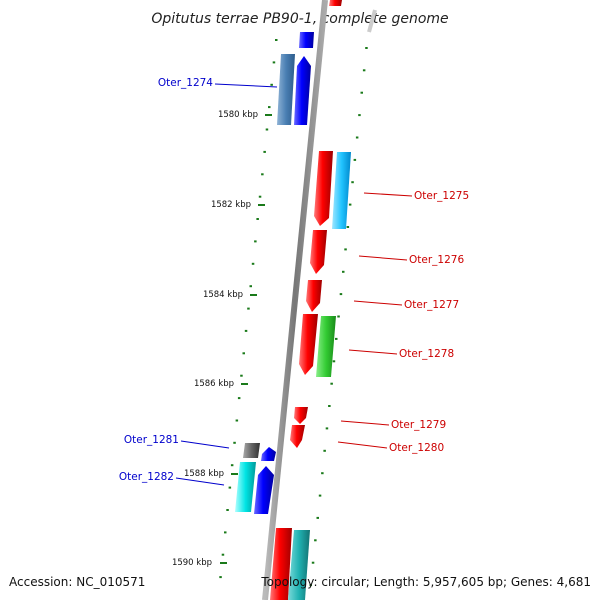 This screenshot has height=600, width=600. Describe the element at coordinates (326, 346) in the screenshot. I see `gene-arrow-oter-1278-cog` at that location.